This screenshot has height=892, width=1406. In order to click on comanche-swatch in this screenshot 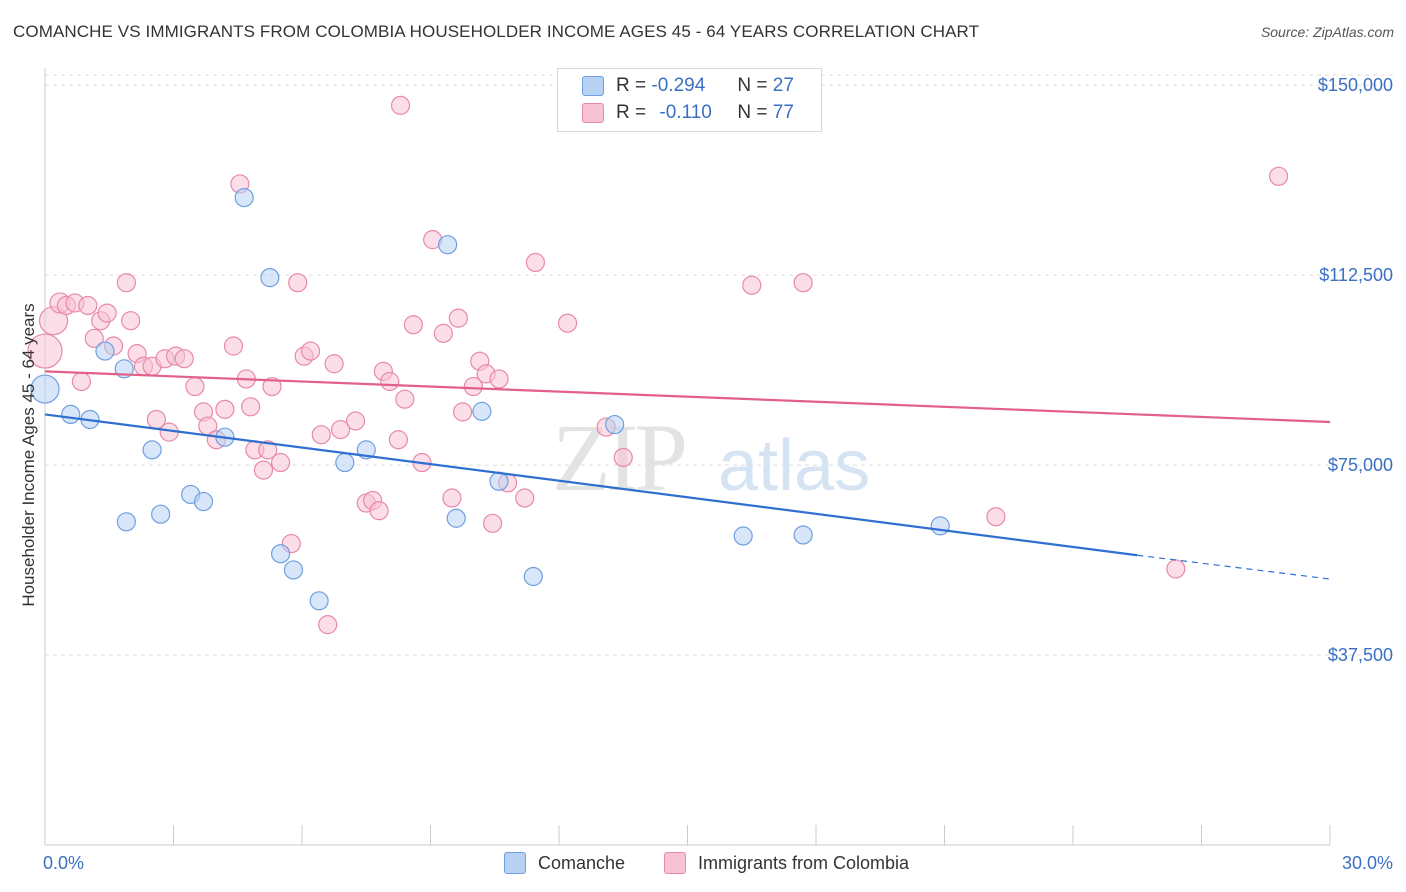, I will do `click(593, 86)`.